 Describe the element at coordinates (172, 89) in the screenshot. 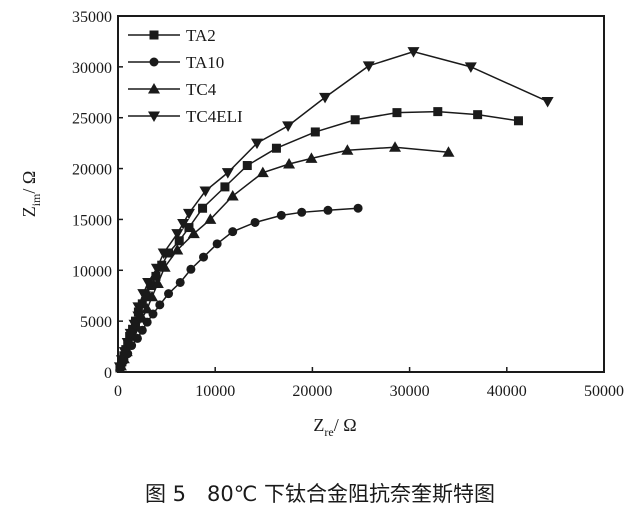

I see `legend-item: TC4` at that location.